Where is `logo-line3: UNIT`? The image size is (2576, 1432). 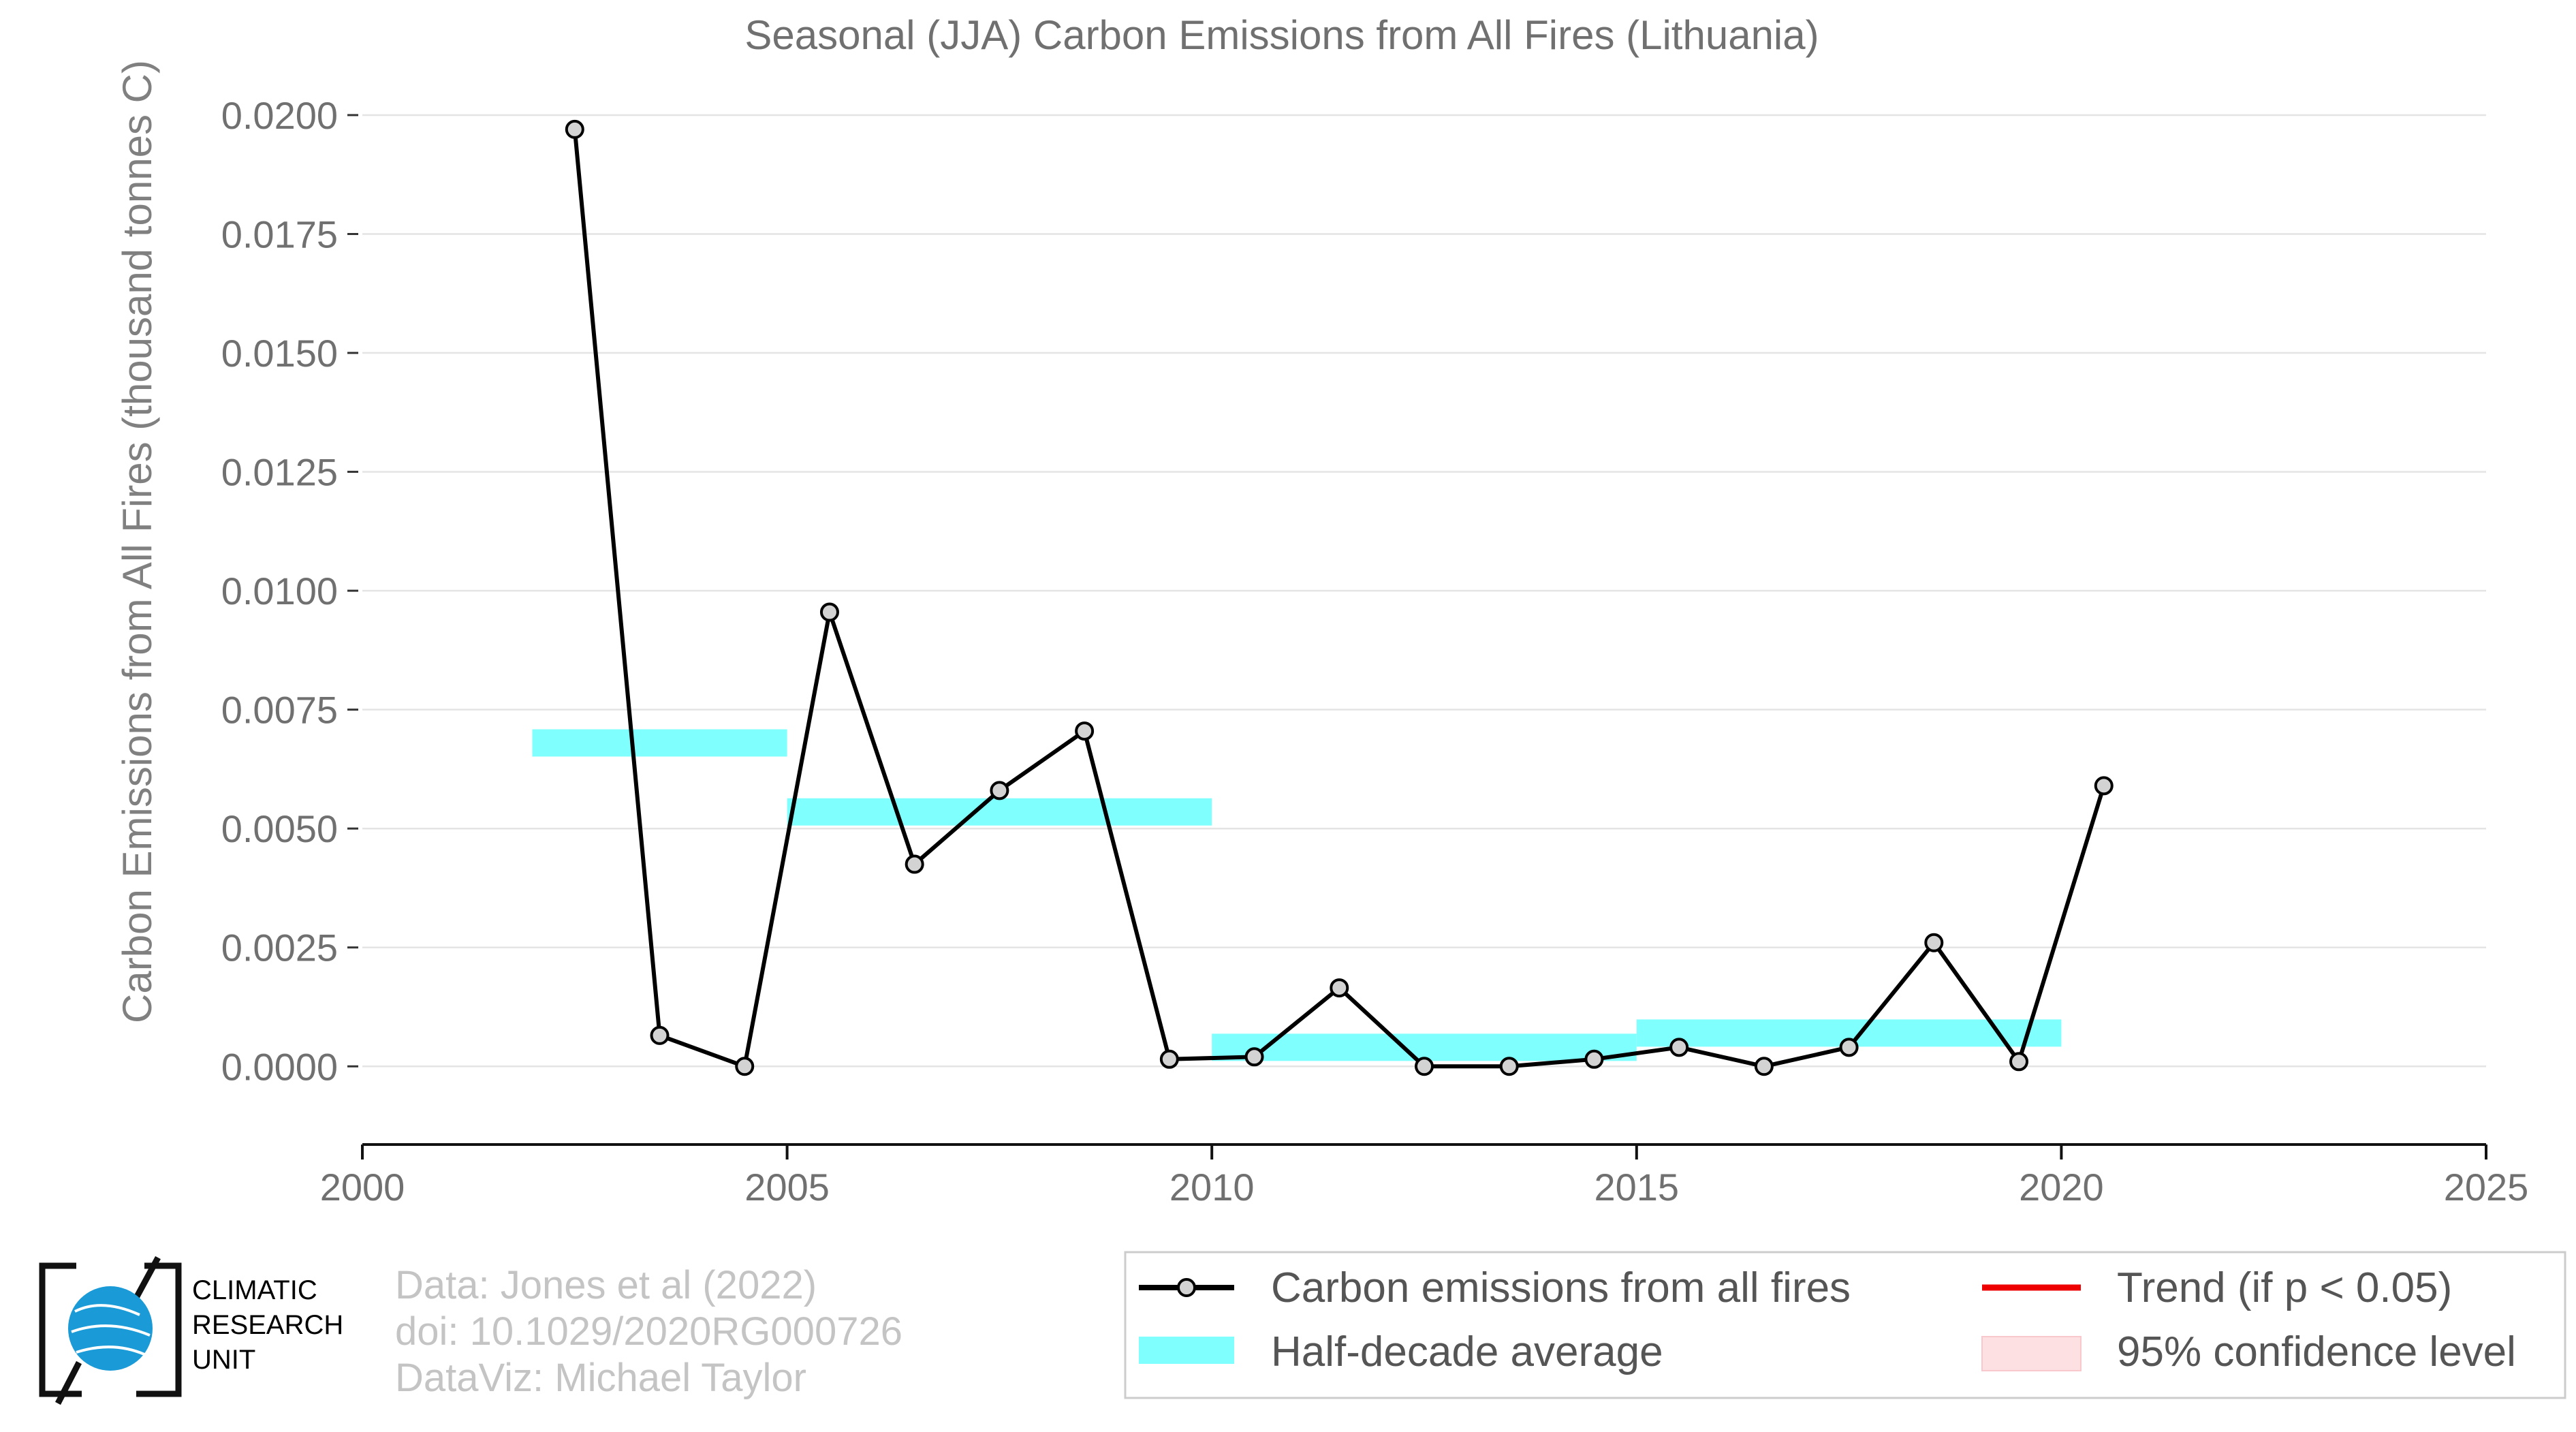
logo-line3: UNIT is located at coordinates (223, 1360).